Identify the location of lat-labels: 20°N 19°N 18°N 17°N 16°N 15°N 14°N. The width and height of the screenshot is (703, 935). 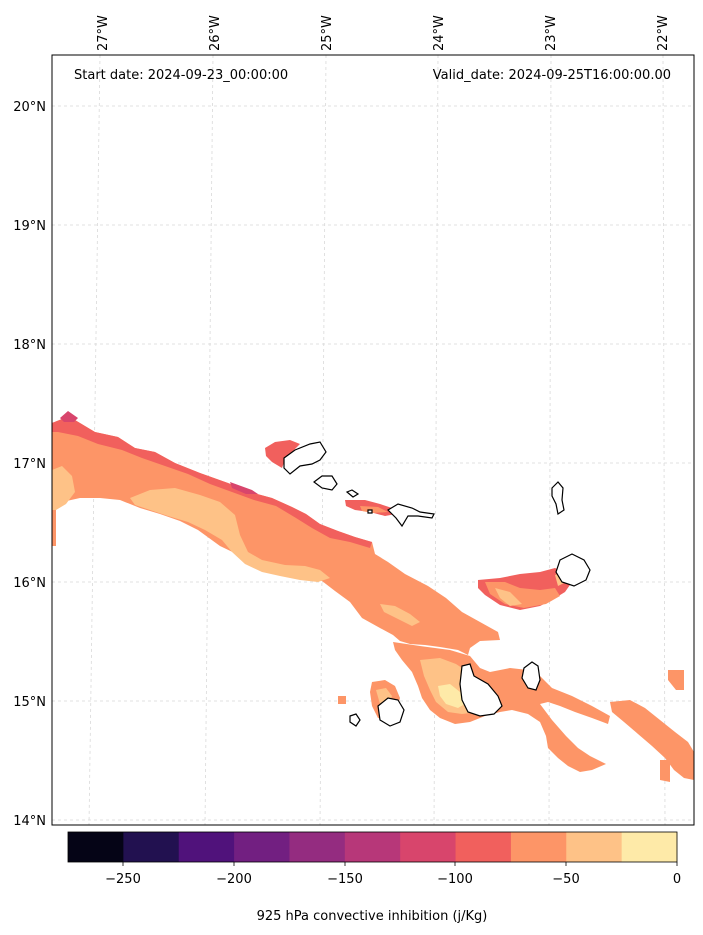
(29, 464).